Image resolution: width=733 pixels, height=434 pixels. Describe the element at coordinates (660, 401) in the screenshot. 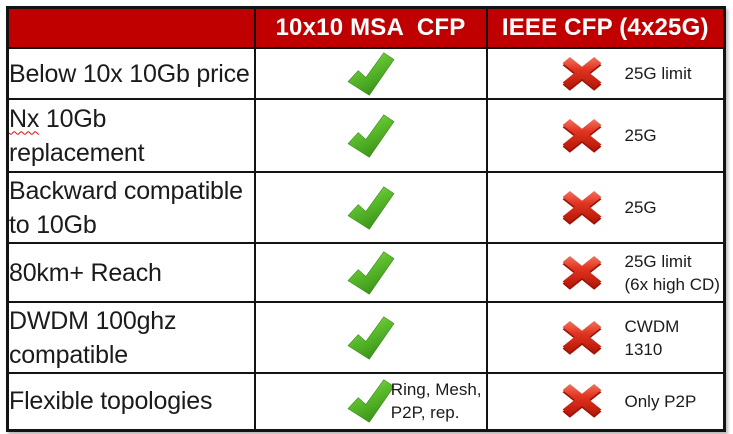

I see `ieee-note: Only P2P` at that location.